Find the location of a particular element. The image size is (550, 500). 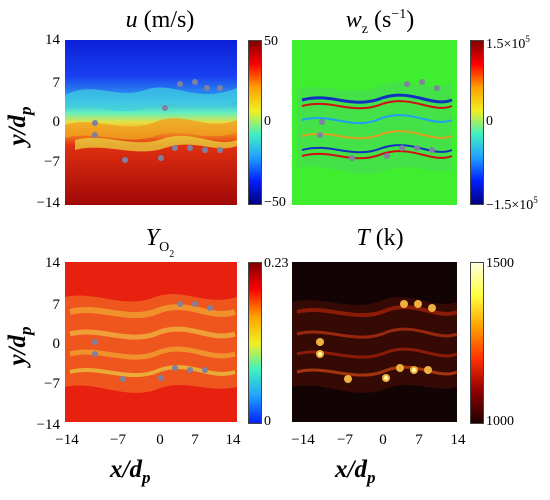

u-colorbar-mid: 0 is located at coordinates (267, 121).